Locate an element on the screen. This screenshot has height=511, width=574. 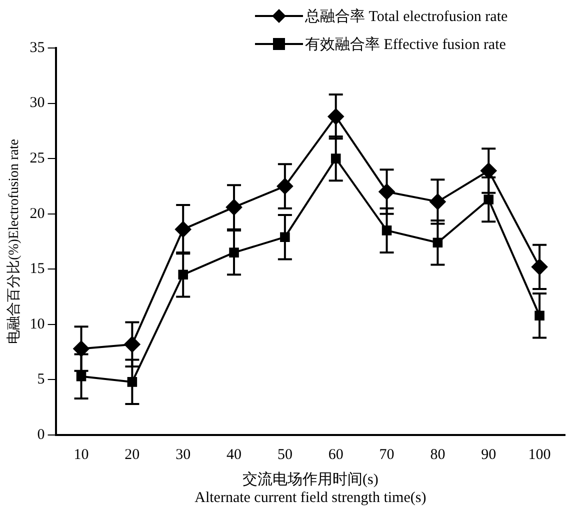
x-tick-label: 50 is located at coordinates (284, 454).